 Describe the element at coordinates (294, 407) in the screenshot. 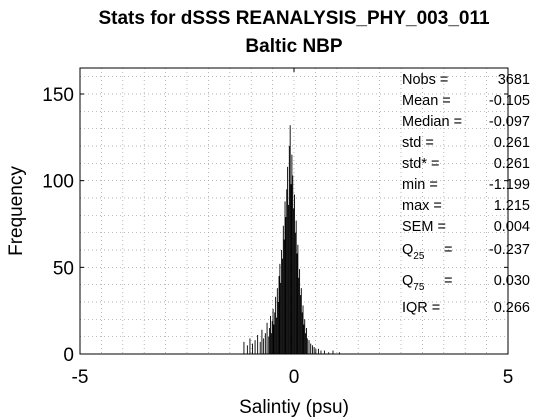

I see `x-axis-label: Salintiy (psu)` at that location.